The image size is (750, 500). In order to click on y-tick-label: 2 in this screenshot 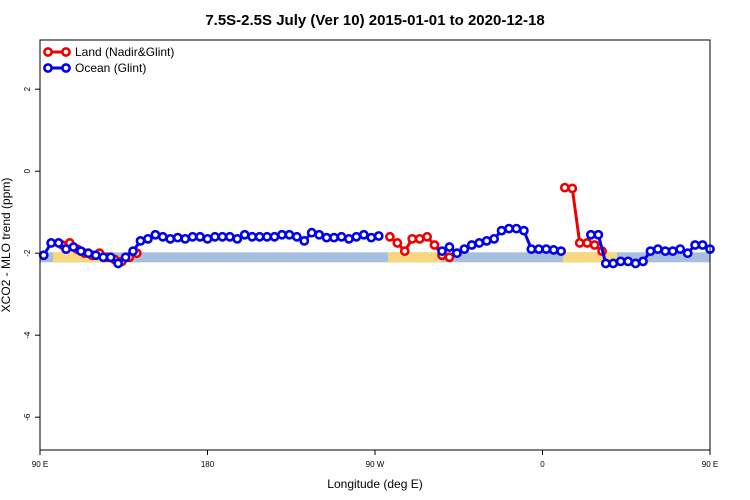, I will do `click(27, 88)`.